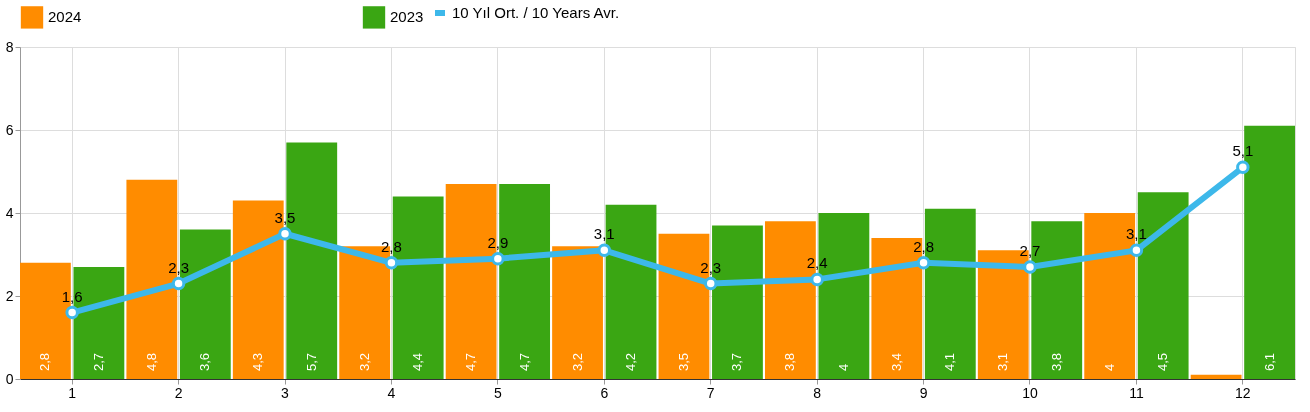  Describe the element at coordinates (151, 361) in the screenshot. I see `data-label: 4,8` at that location.